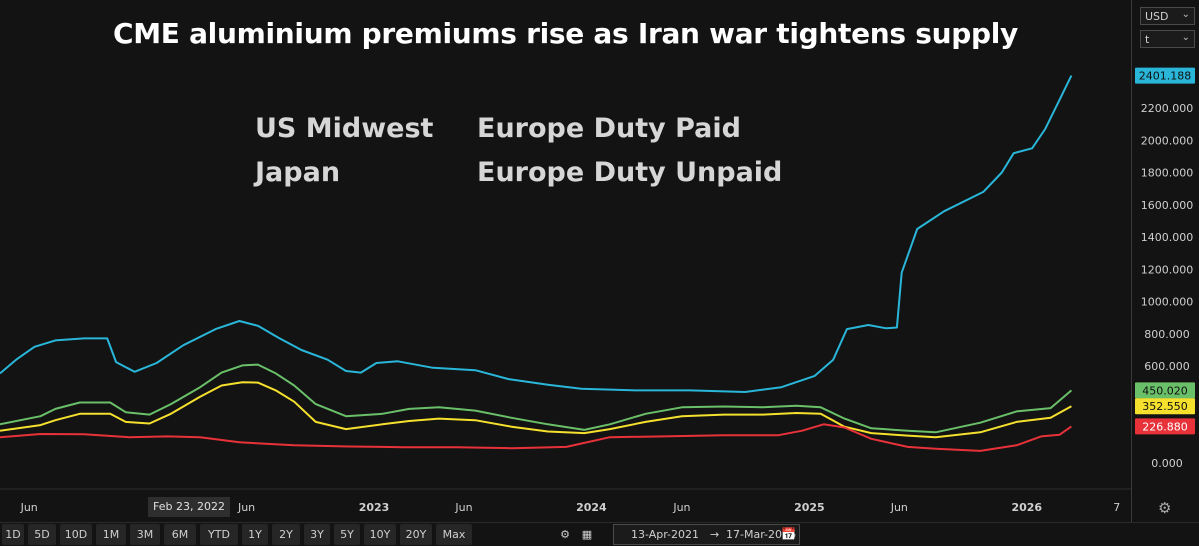  I want to click on legend-label-us-midwest: US Midwest, so click(344, 128).